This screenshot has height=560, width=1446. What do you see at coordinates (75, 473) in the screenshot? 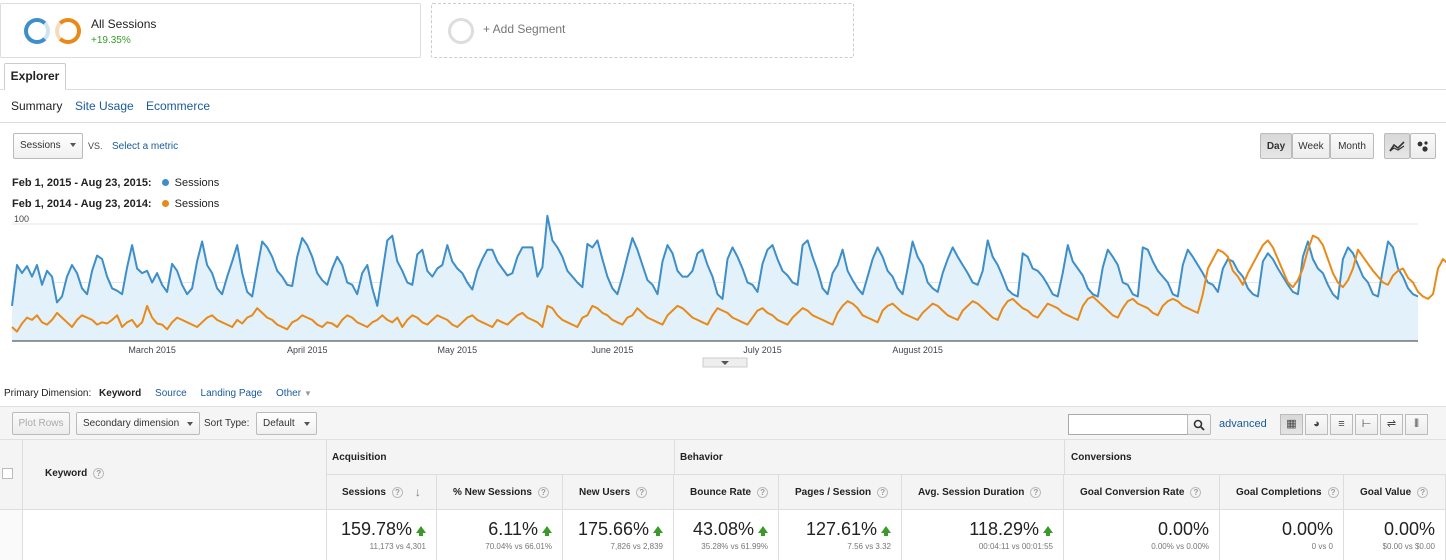
I see `keyword-header: Keyword?` at bounding box center [75, 473].